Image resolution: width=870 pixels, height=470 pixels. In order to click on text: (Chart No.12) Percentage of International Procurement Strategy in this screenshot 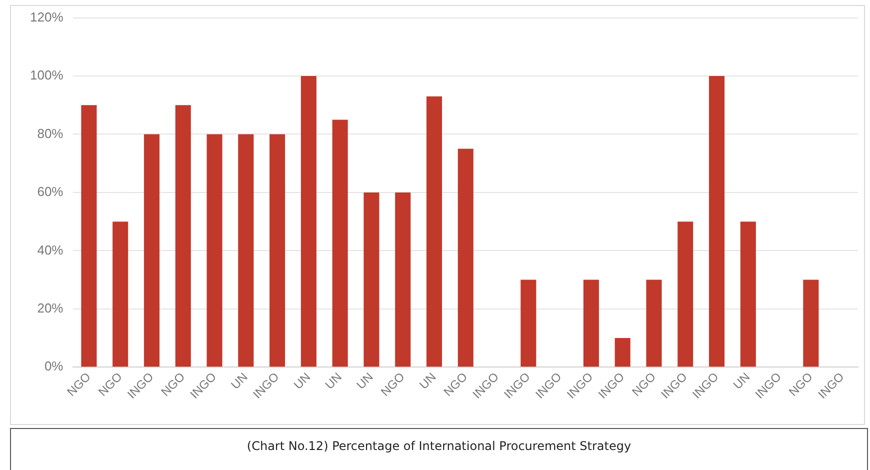, I will do `click(439, 449)`.